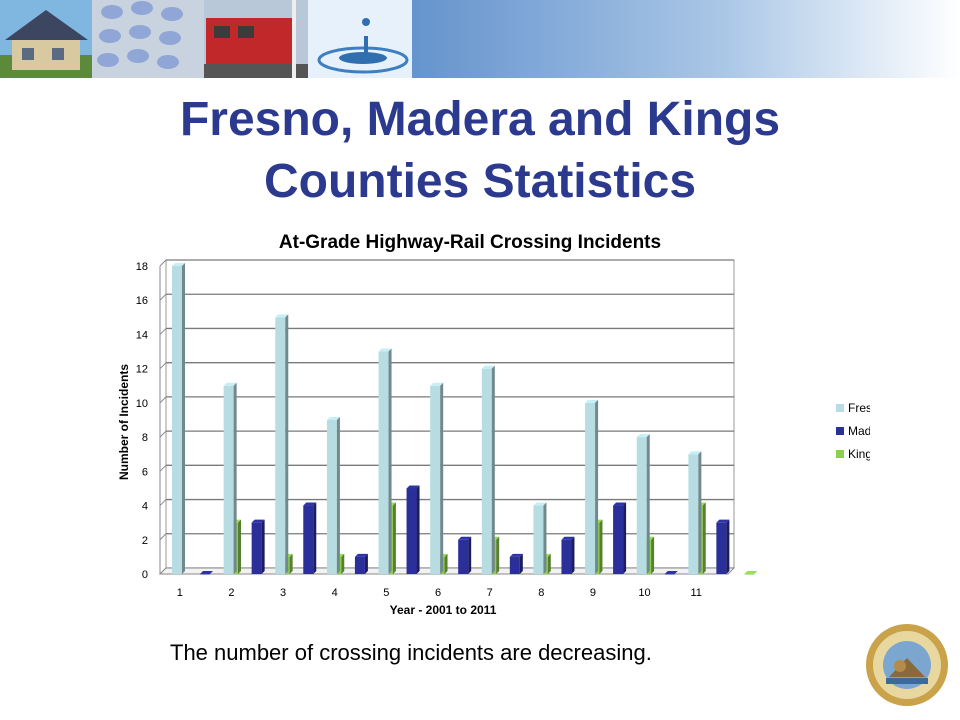  Describe the element at coordinates (840, 431) in the screenshot. I see `legend-swatch-madera` at that location.